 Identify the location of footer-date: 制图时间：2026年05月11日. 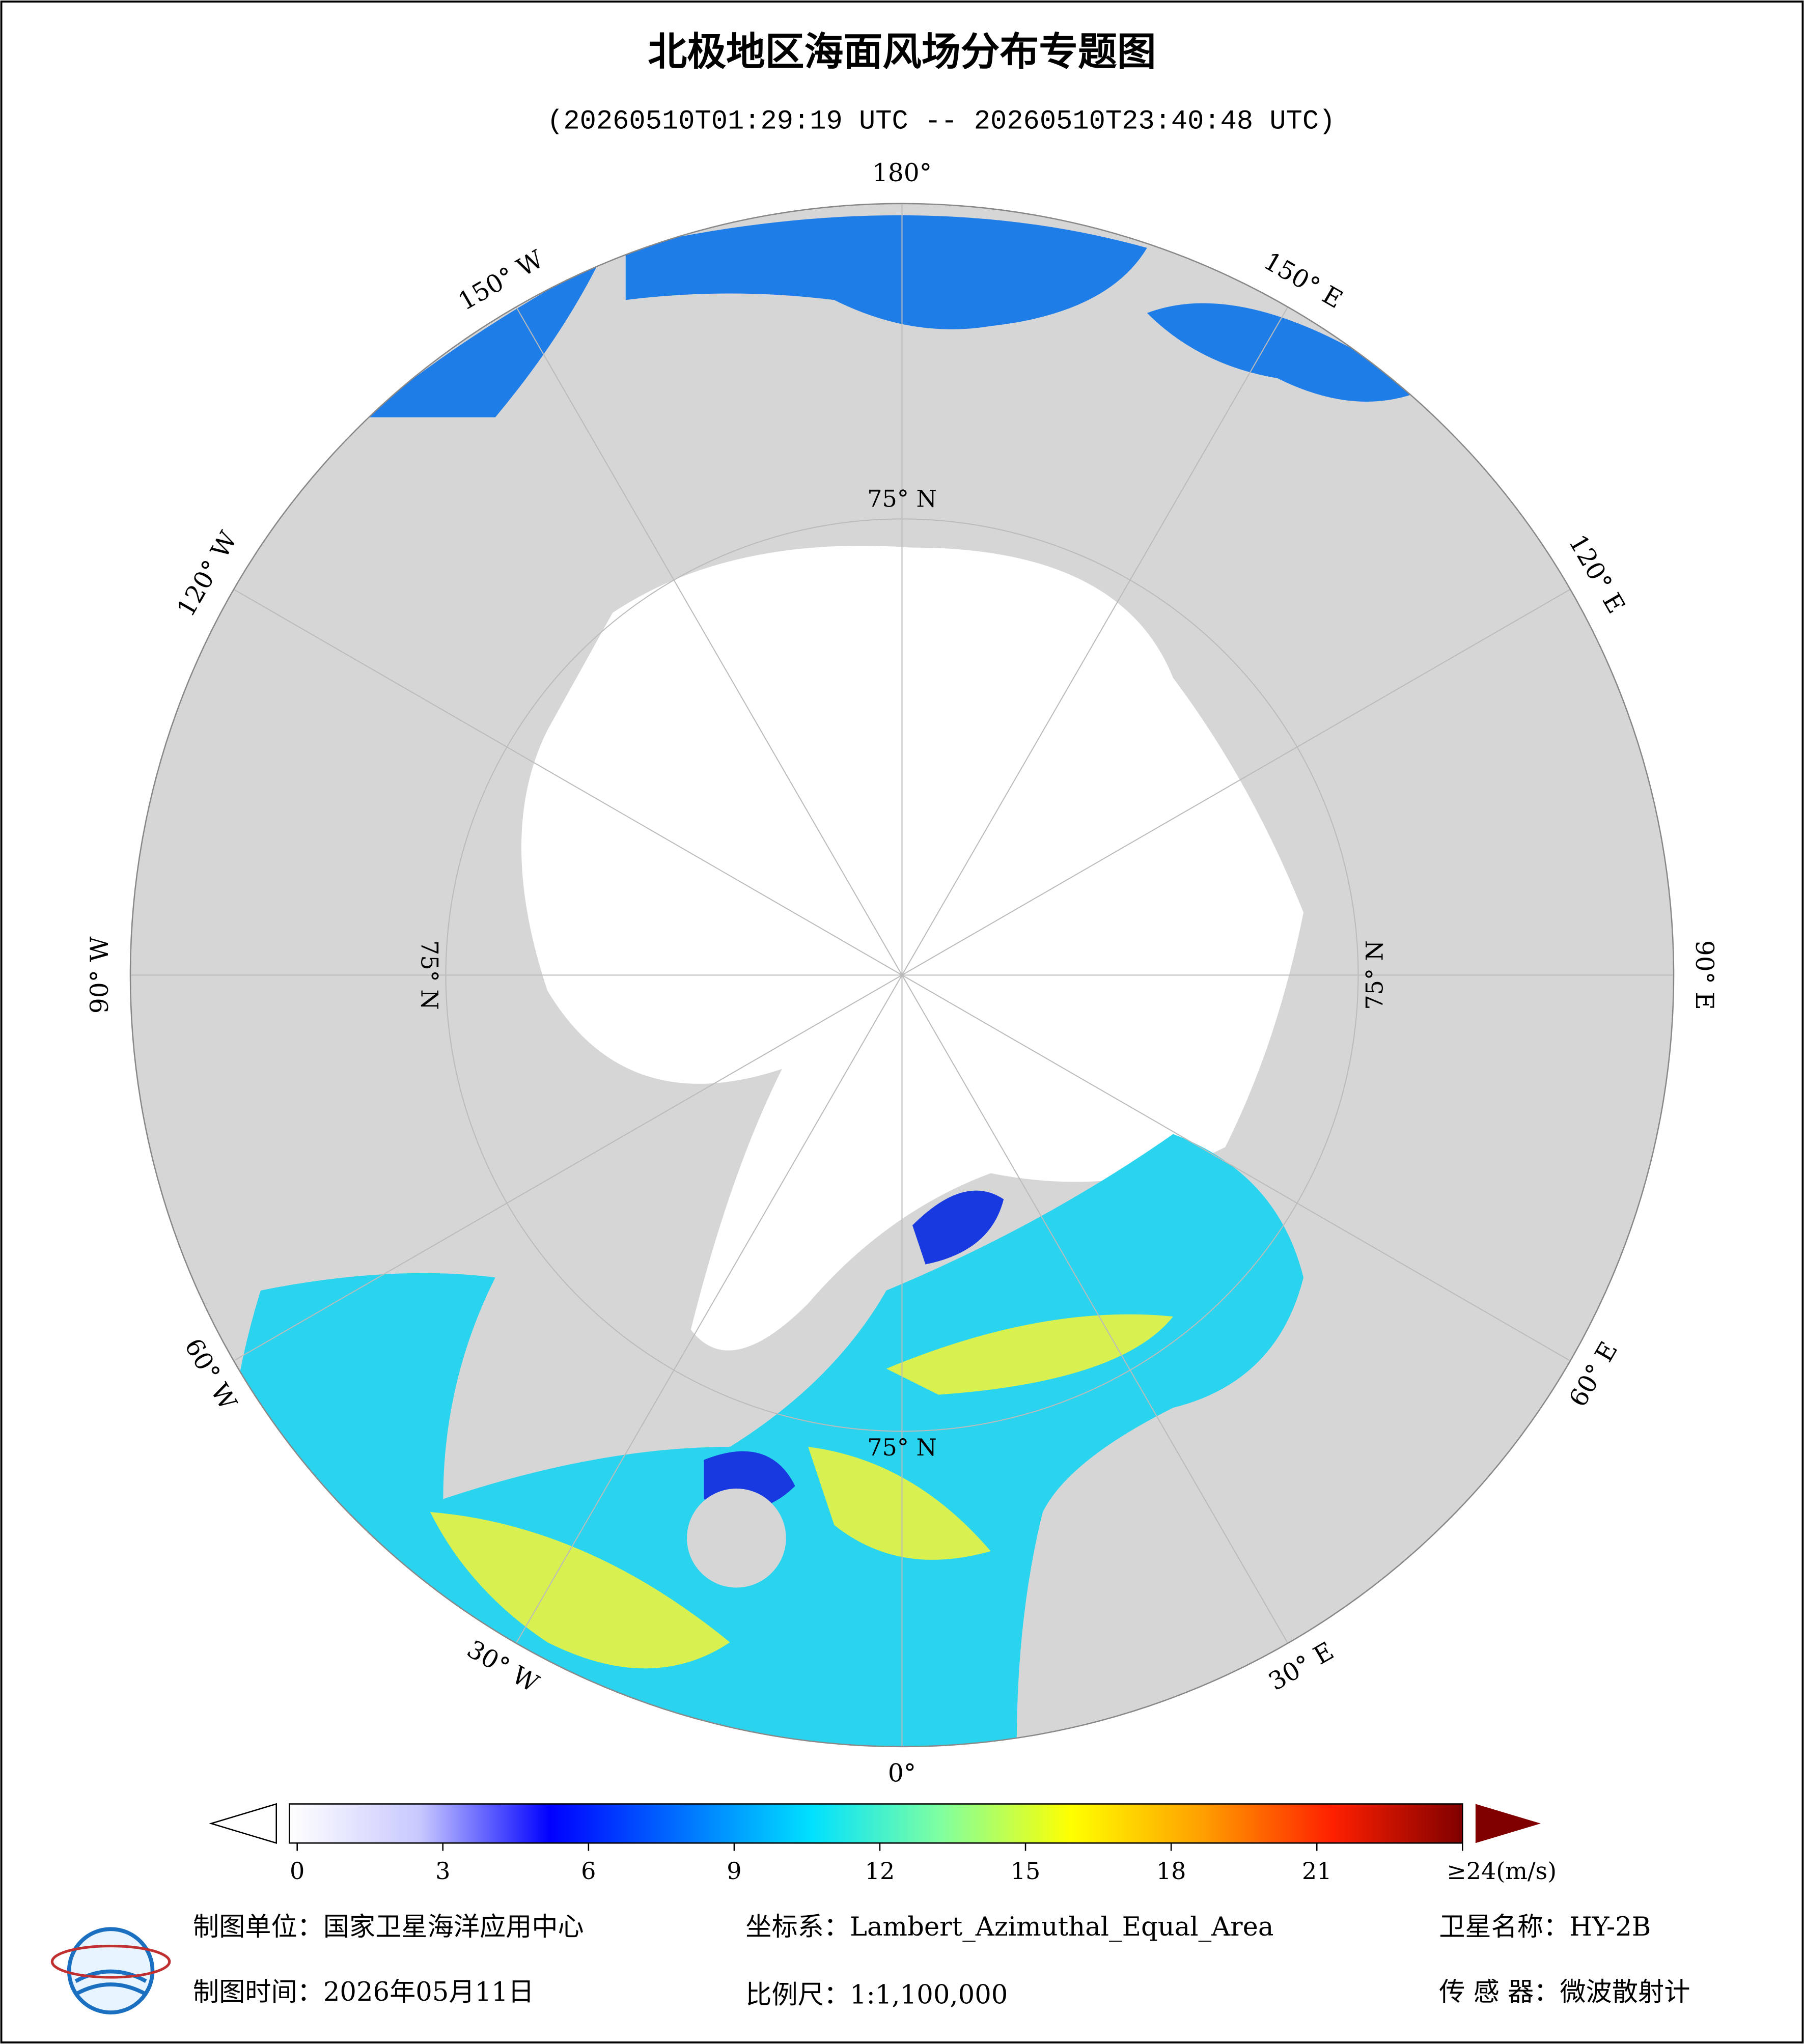
(363, 1992).